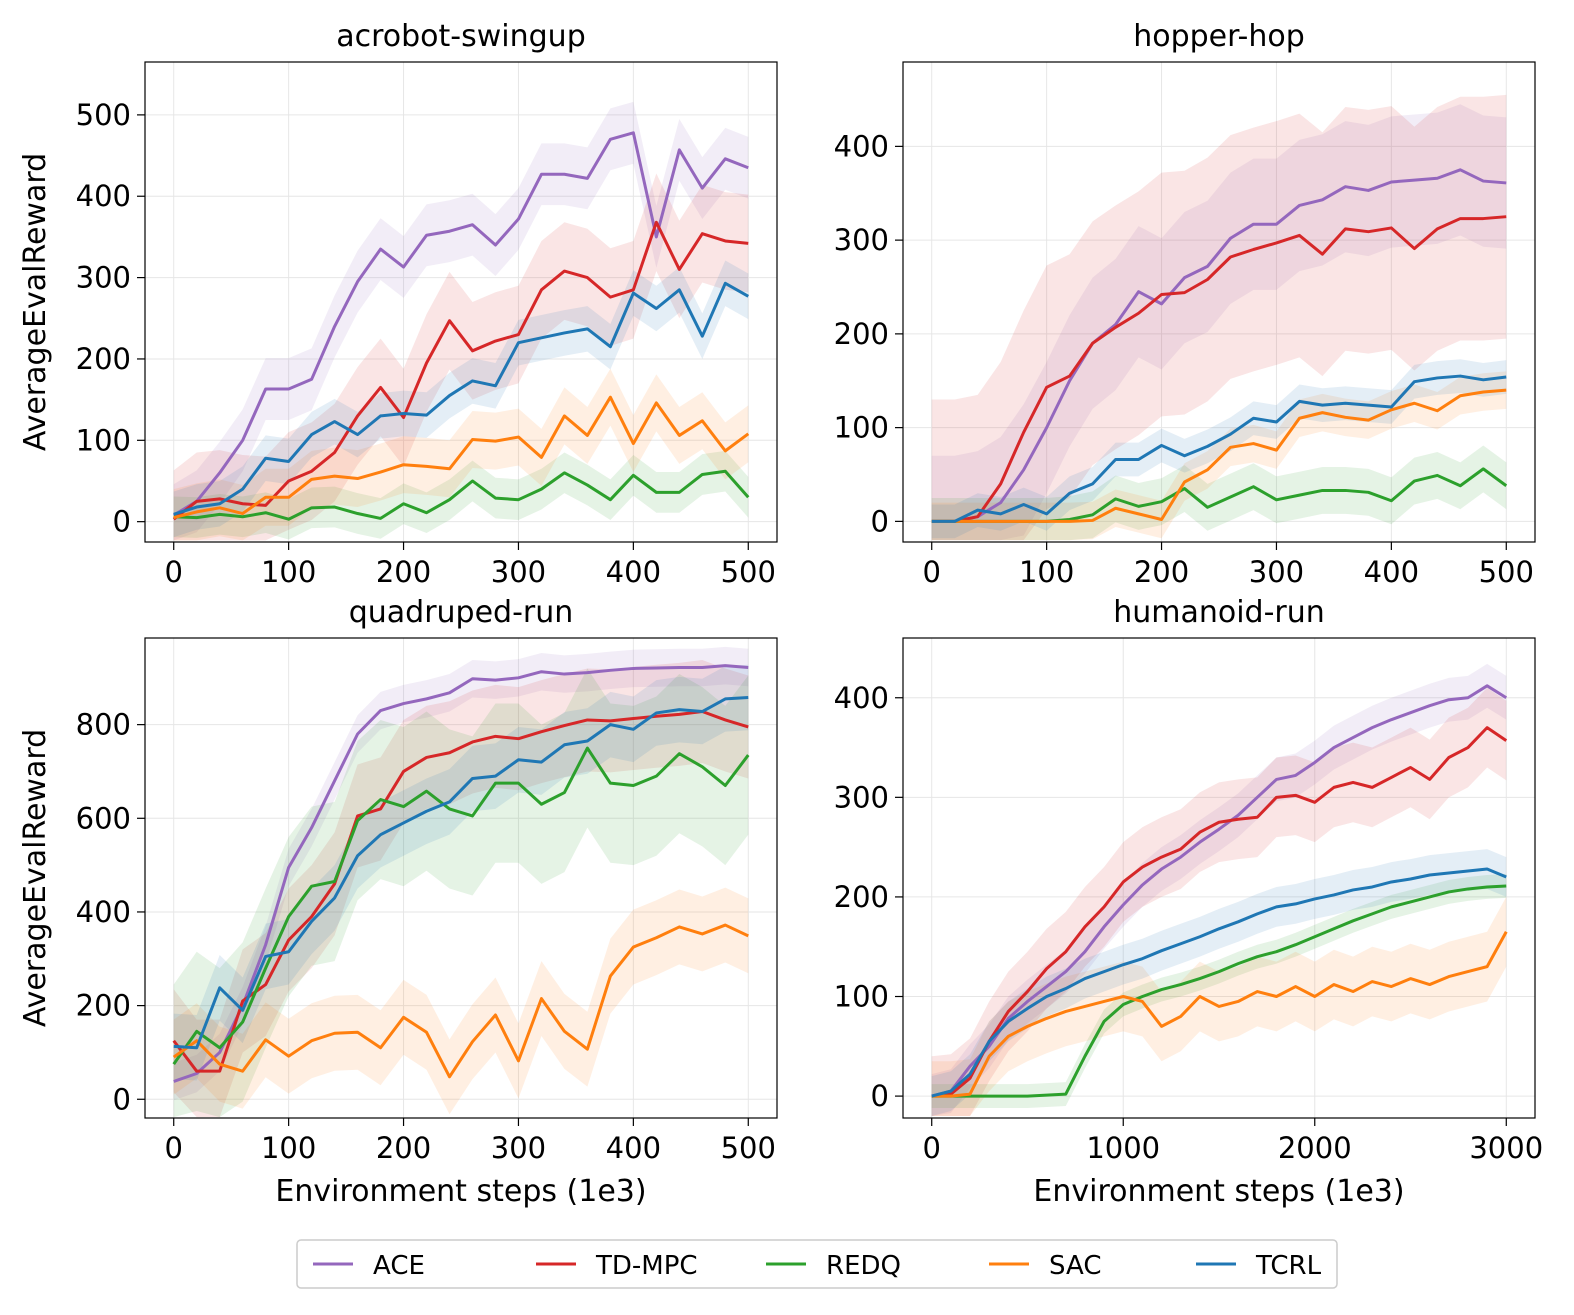  What do you see at coordinates (103, 115) in the screenshot?
I see `y-tick-label: 500` at bounding box center [103, 115].